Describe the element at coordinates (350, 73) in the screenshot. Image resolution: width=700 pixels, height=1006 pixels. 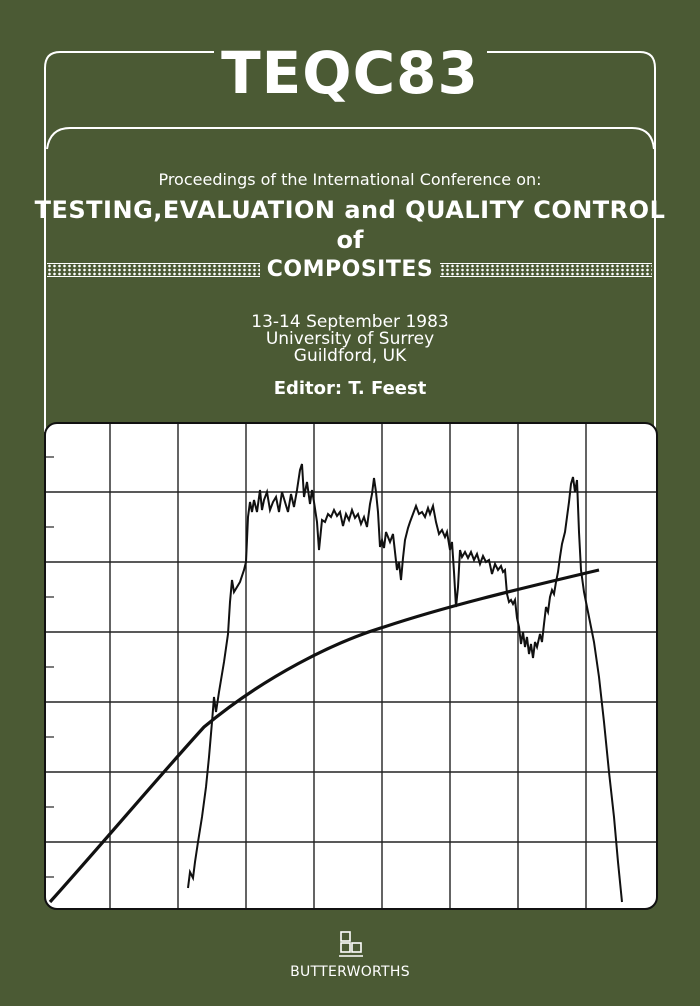
I see `cover-title: TEQC83` at that location.